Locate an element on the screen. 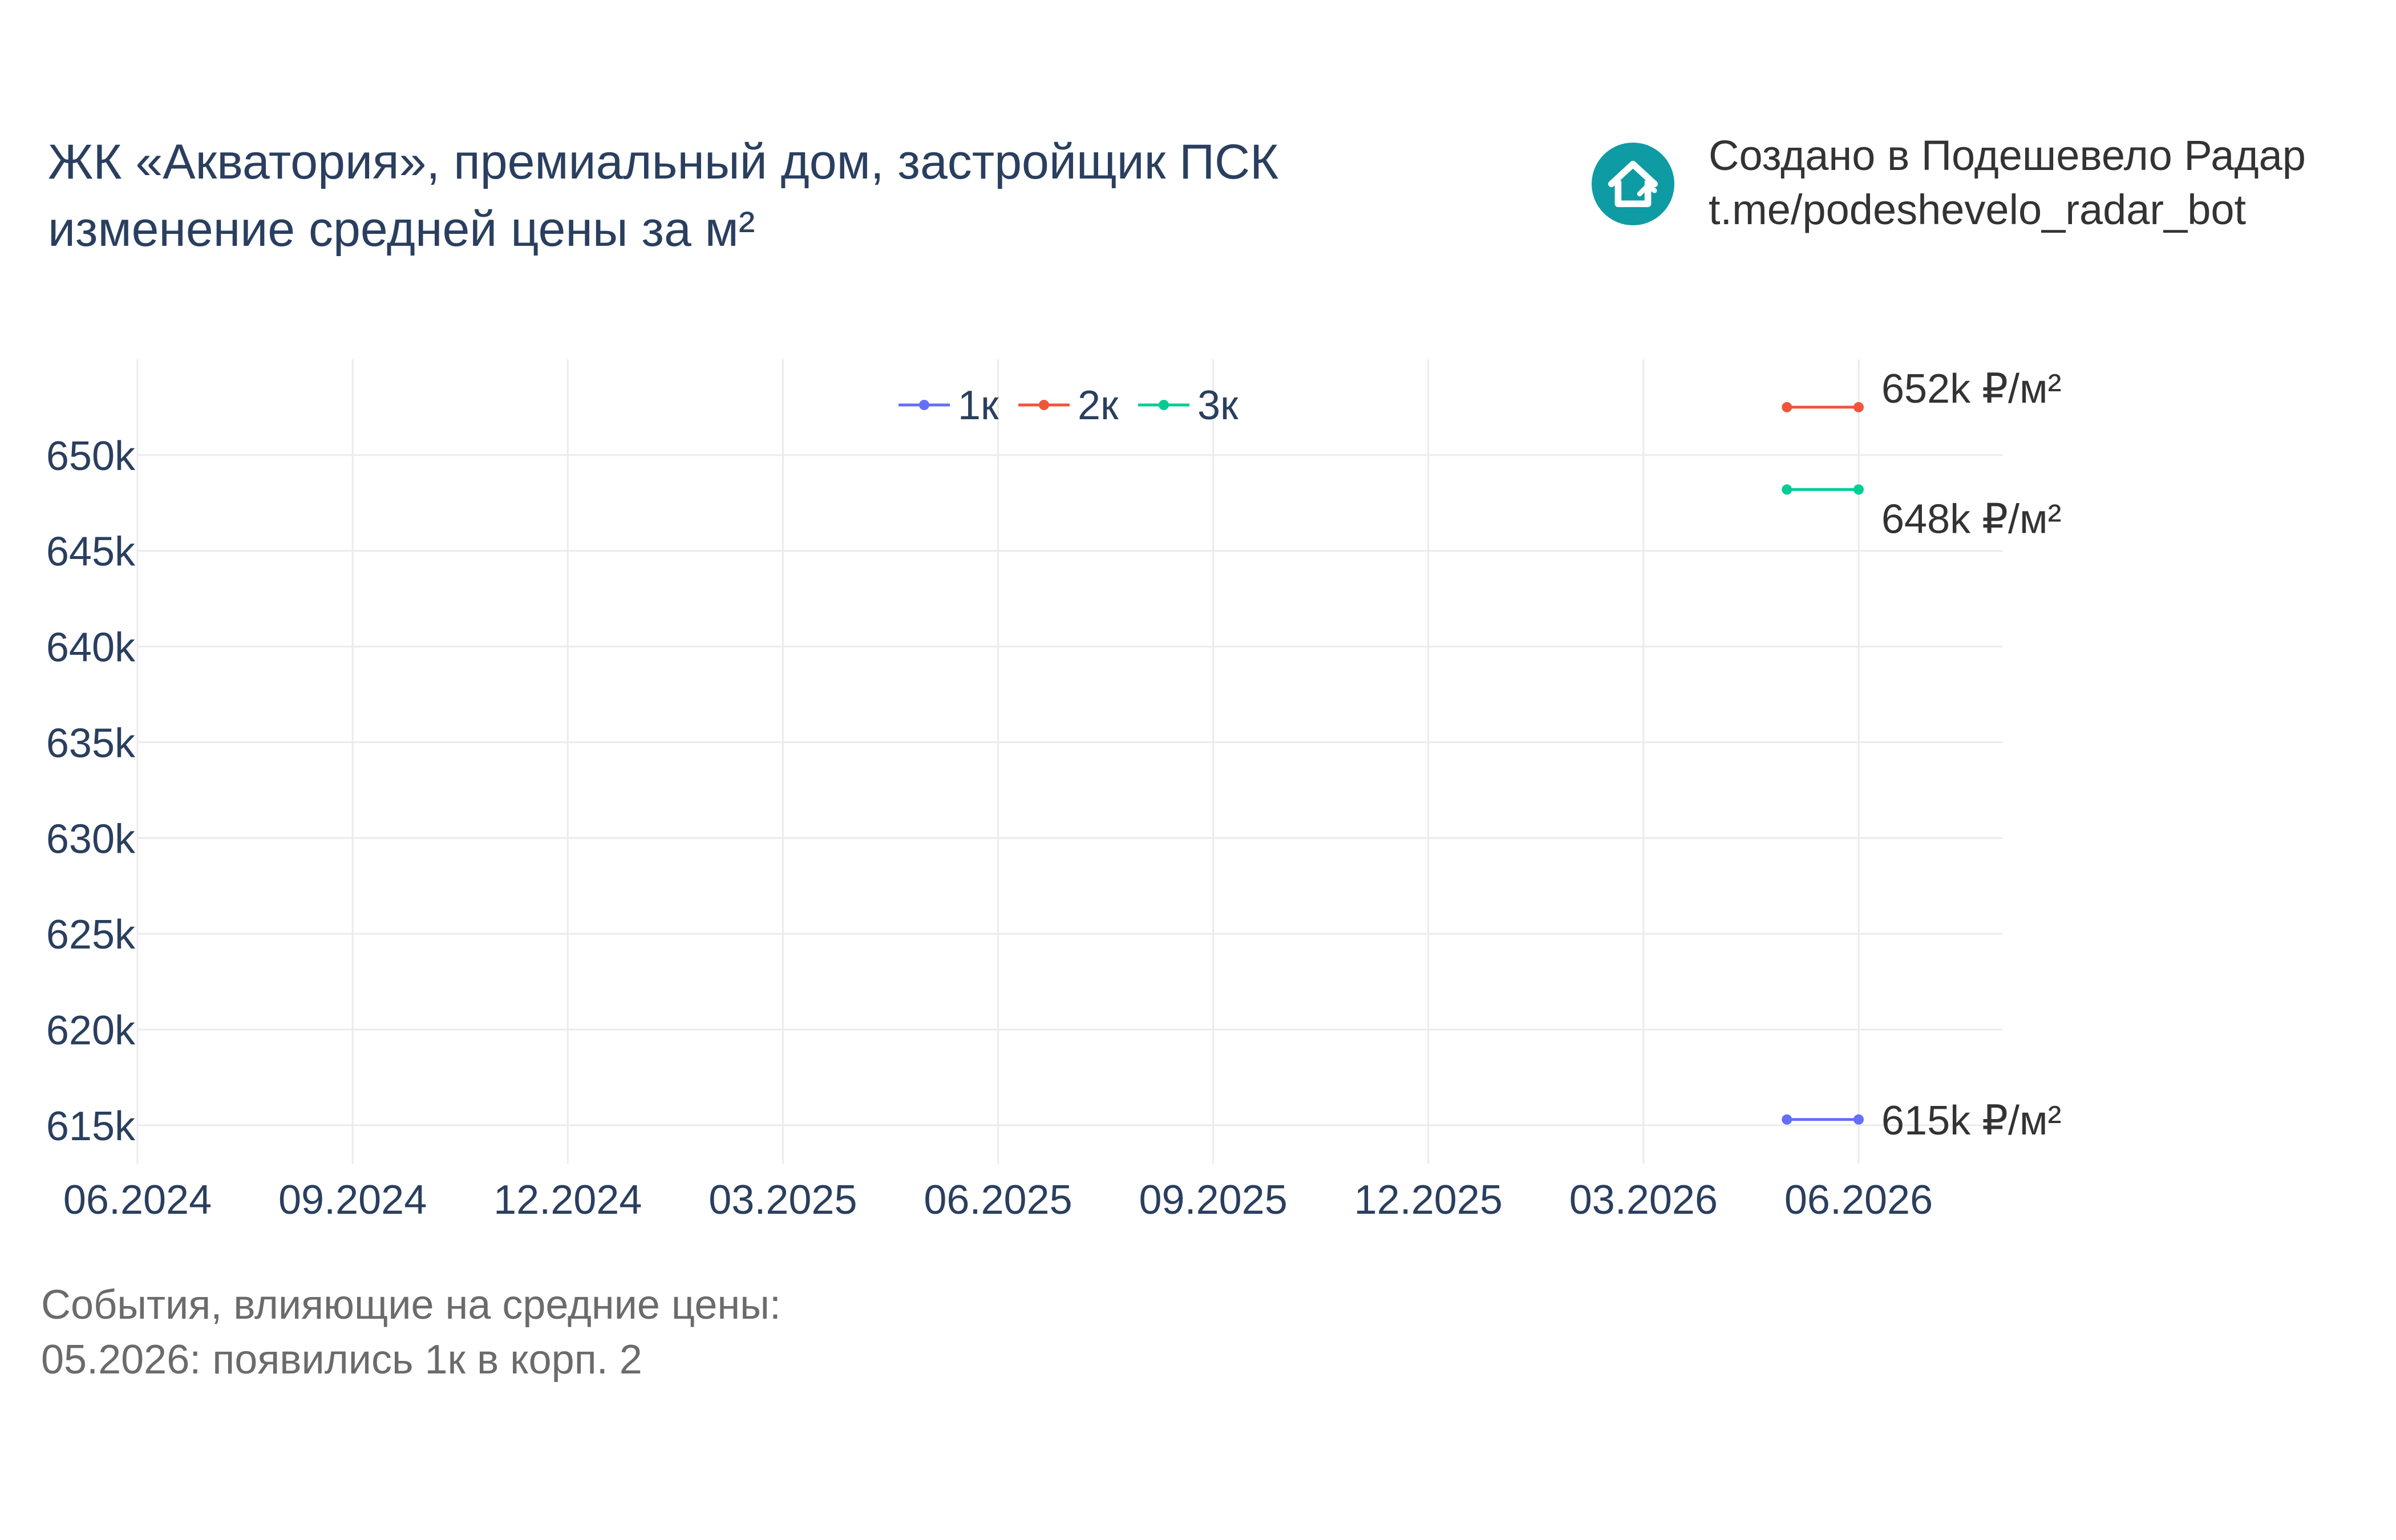 The height and width of the screenshot is (1540, 2396). series-end-label: 615k ₽/м² is located at coordinates (1971, 1121).